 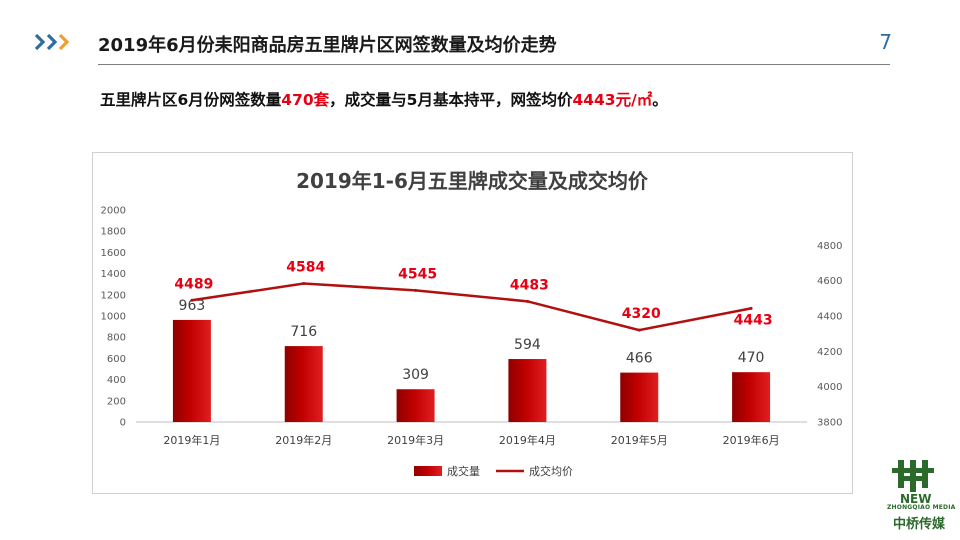 What do you see at coordinates (113, 295) in the screenshot?
I see `y-left-tick-label: 1200` at bounding box center [113, 295].